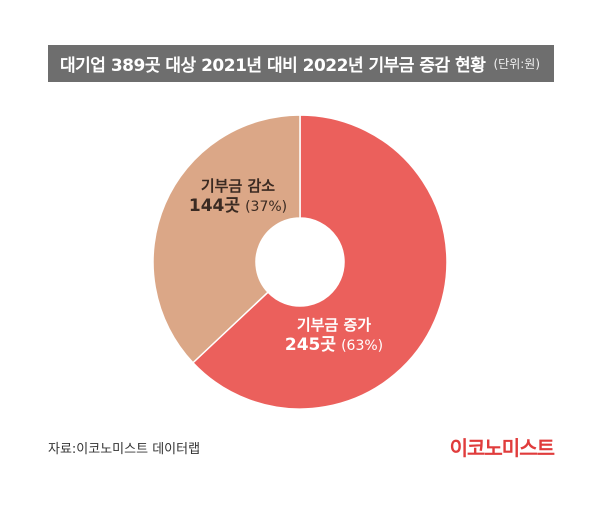  What do you see at coordinates (238, 186) in the screenshot?
I see `slice-name-decrease: 기부금 감소` at bounding box center [238, 186].